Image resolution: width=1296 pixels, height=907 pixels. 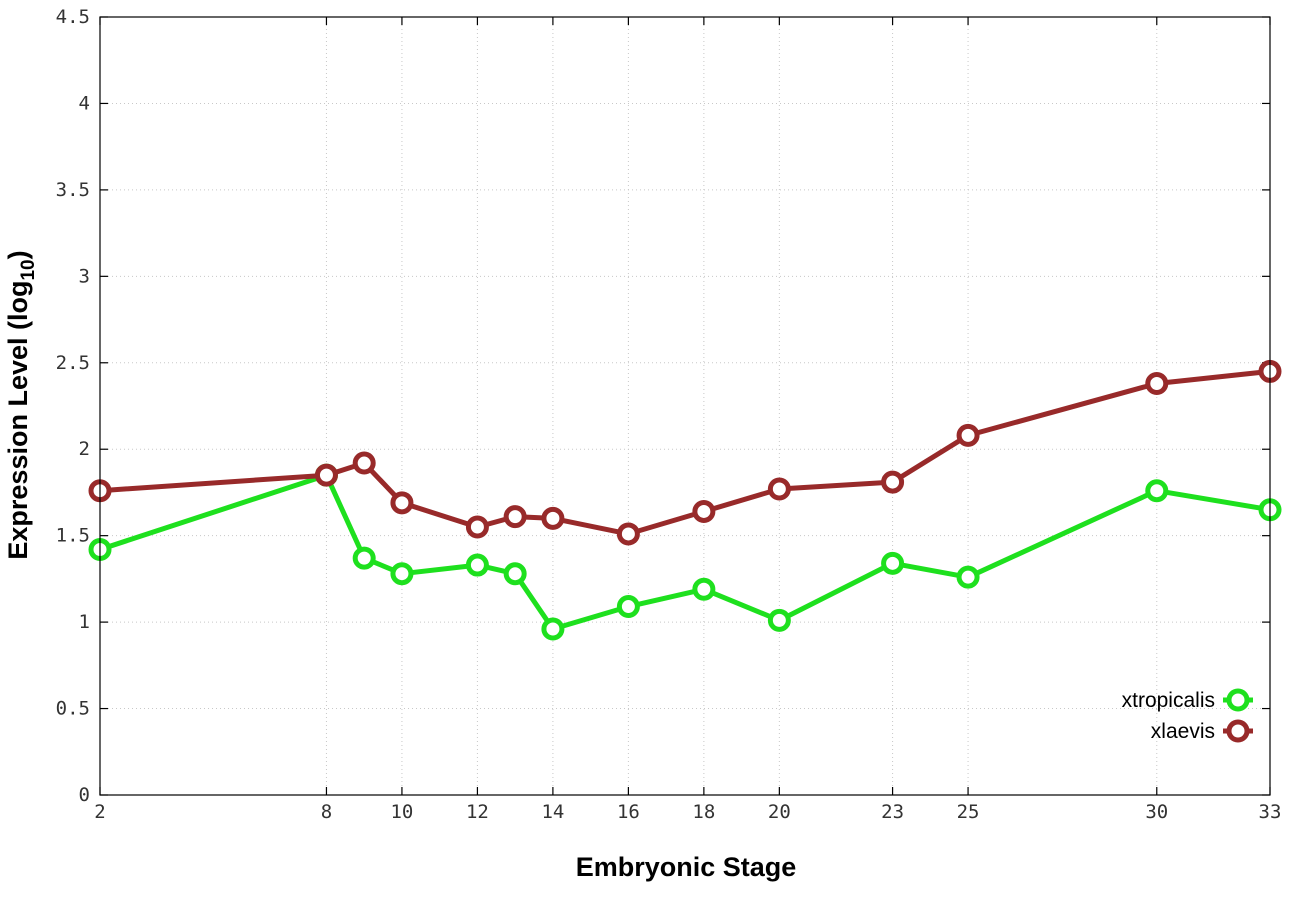 I want to click on y-axis-title: Expression Level (log10), so click(x=21, y=404).